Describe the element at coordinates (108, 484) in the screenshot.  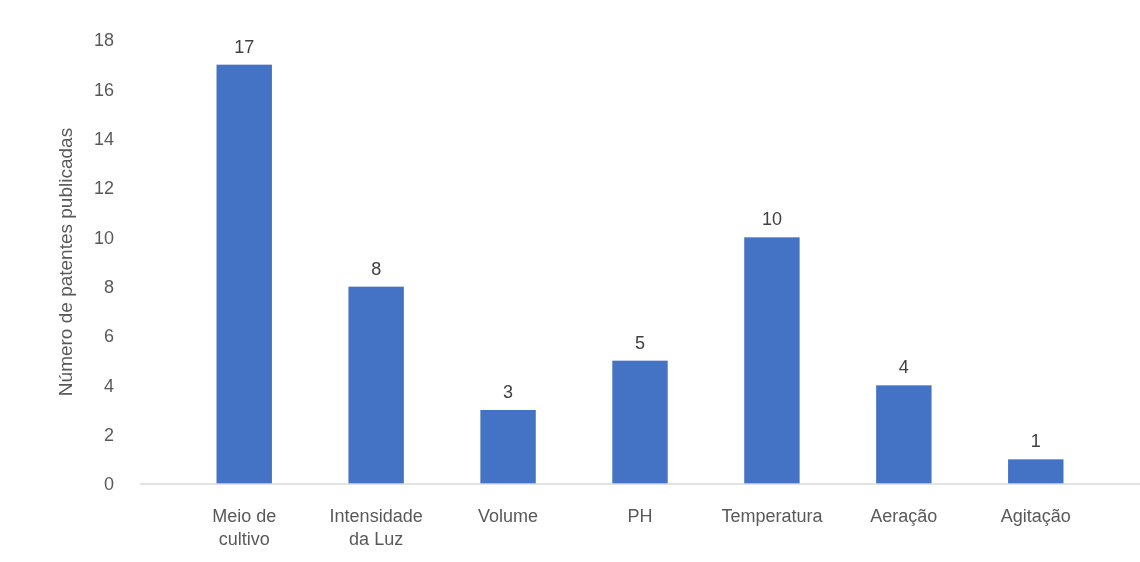
I see `y-tick-label: 0` at that location.